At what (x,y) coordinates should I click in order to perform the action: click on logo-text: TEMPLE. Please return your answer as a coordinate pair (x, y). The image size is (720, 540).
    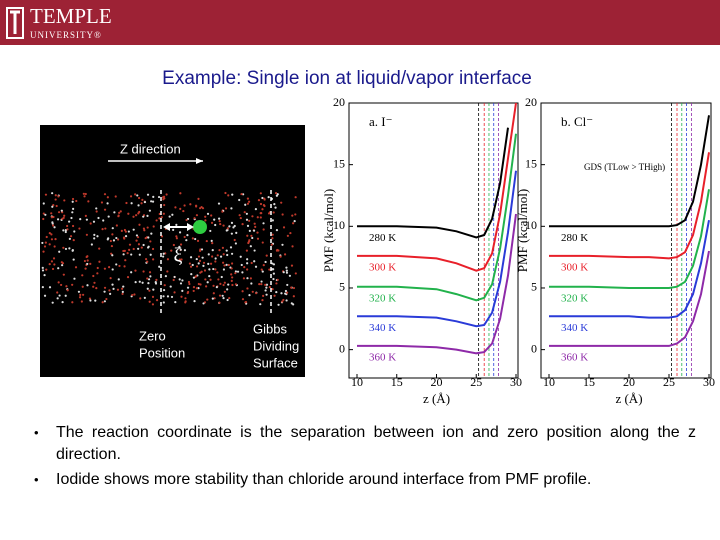
    Looking at the image, I should click on (71, 16).